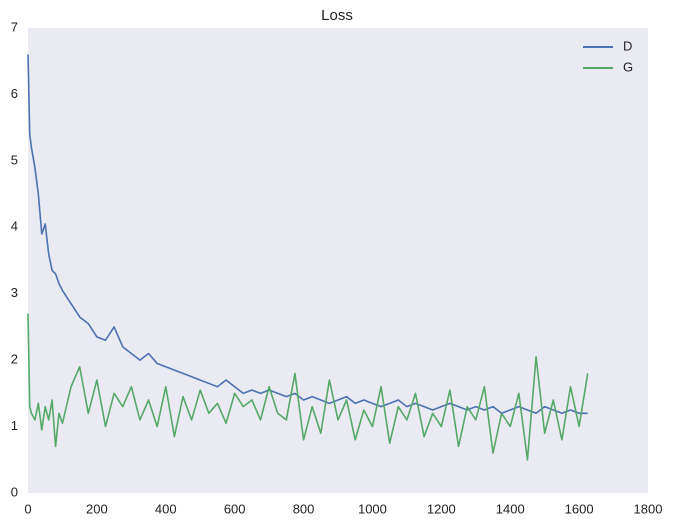  I want to click on y-tick-label: 3, so click(14, 292).